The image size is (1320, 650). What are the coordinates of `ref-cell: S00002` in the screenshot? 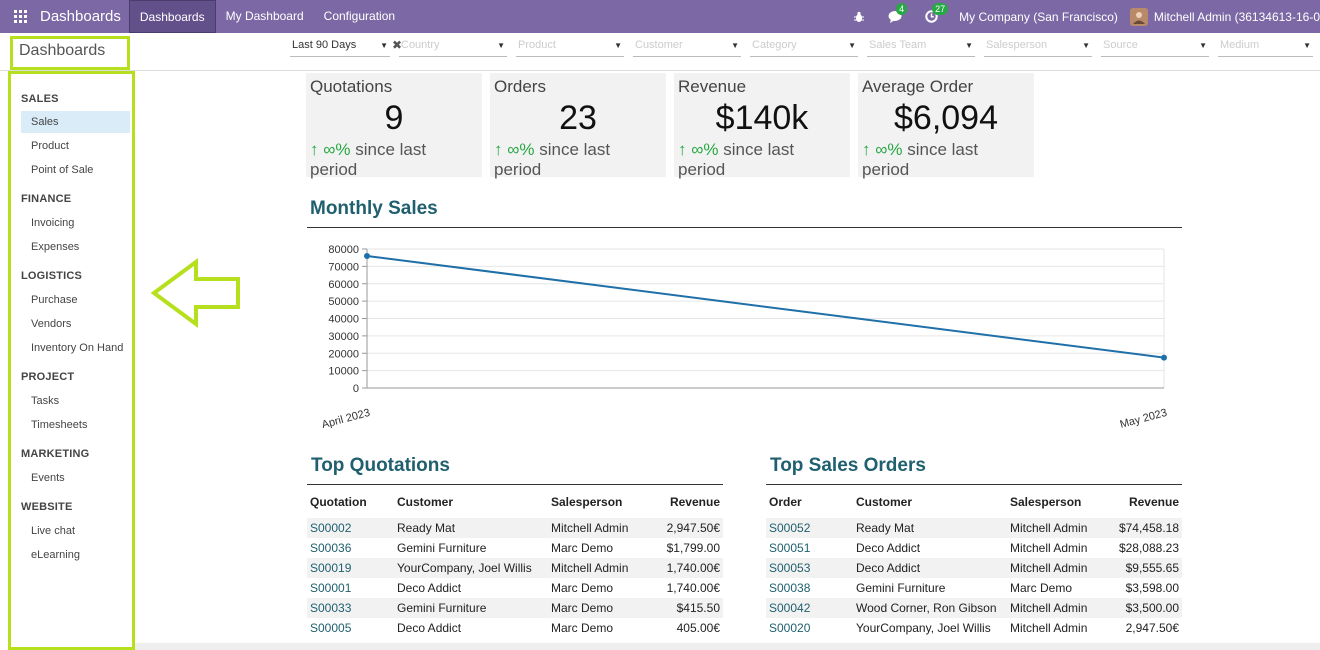 It's located at (350, 528).